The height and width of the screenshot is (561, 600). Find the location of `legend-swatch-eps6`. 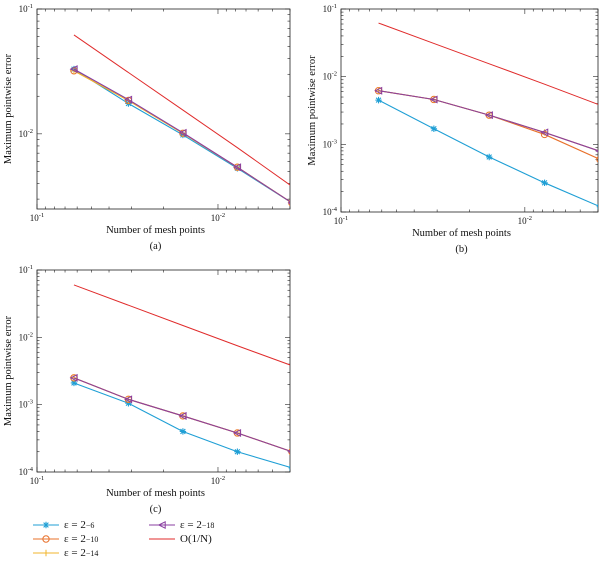

legend-swatch-eps6 is located at coordinates (46, 525).